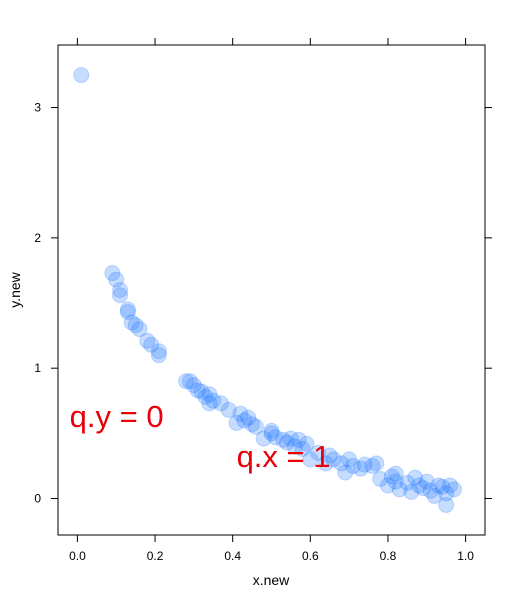  Describe the element at coordinates (37, 368) in the screenshot. I see `y-tick-label: 1` at that location.